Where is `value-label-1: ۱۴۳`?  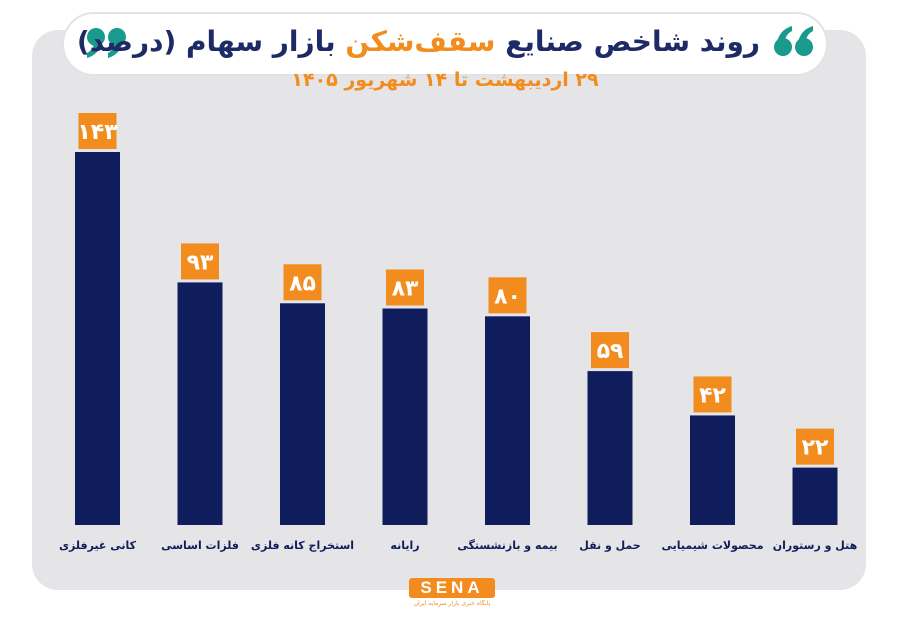
value-label-1: ۱۴۳ is located at coordinates (97, 132).